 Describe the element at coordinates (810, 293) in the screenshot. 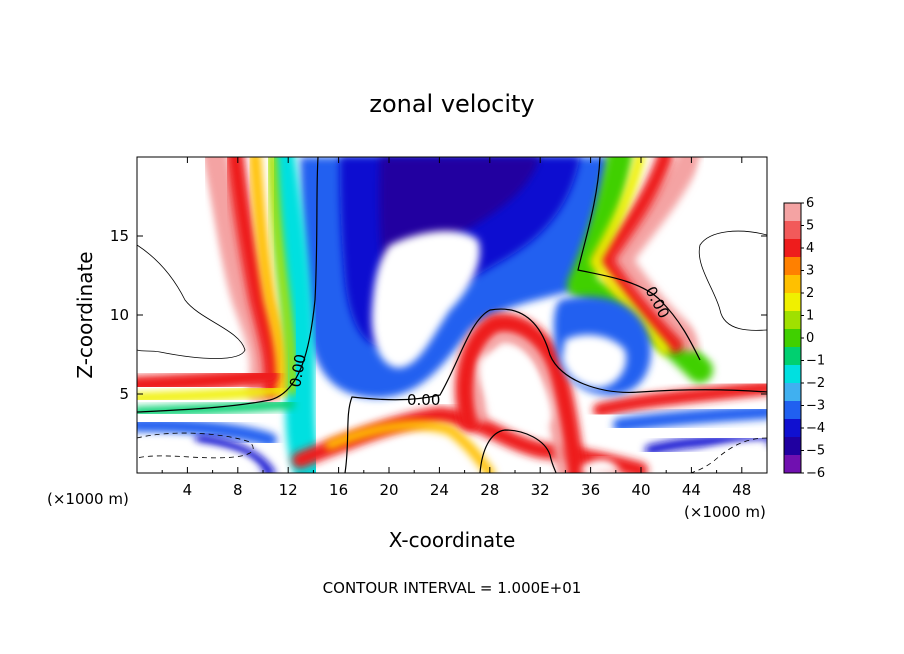

I see `colorbar-tick-label: 2` at that location.